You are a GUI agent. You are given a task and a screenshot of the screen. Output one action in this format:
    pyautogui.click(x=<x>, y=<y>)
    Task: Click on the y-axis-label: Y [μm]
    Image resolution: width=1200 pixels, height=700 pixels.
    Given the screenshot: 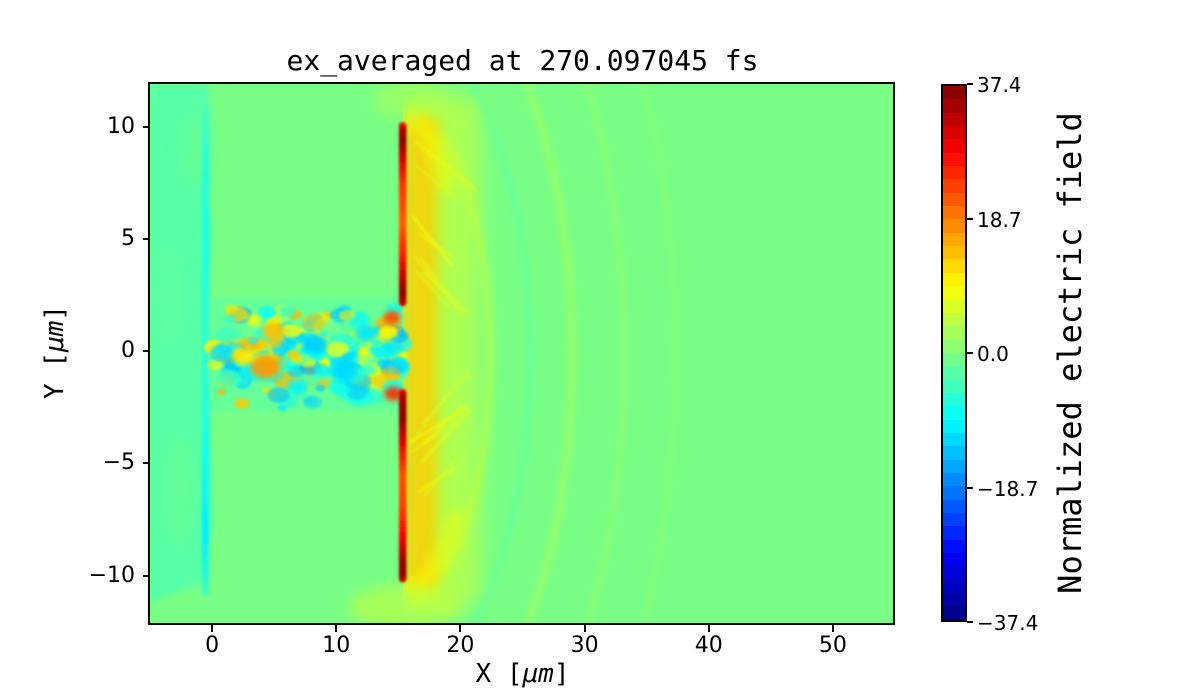 What is the action you would take?
    pyautogui.click(x=55, y=352)
    